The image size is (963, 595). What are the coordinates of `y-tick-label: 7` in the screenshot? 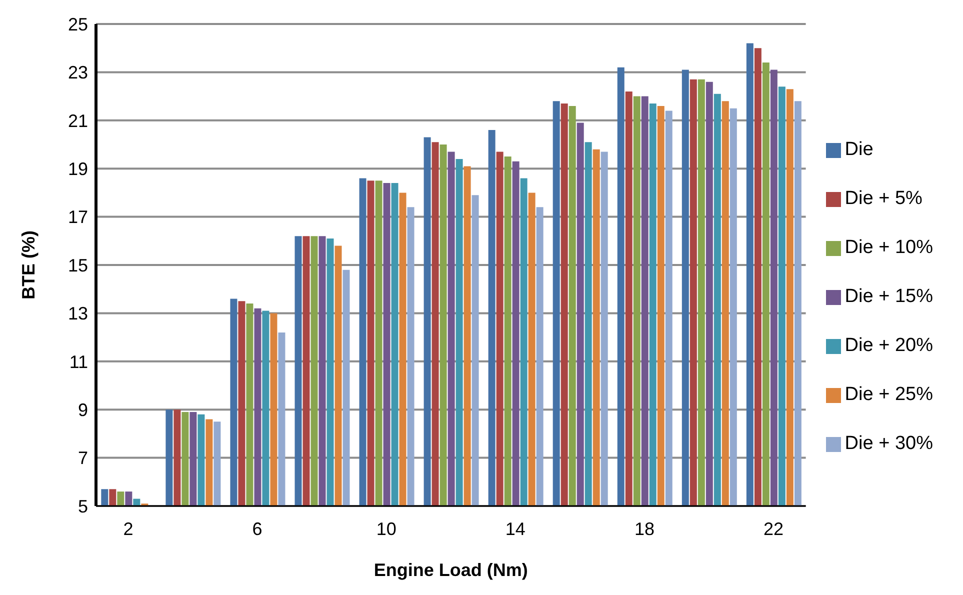 It's located at (83, 458).